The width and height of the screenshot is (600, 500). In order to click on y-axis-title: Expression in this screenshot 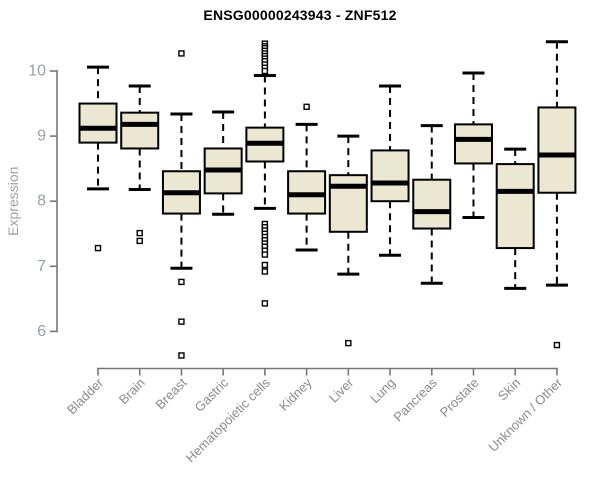, I will do `click(13, 201)`.